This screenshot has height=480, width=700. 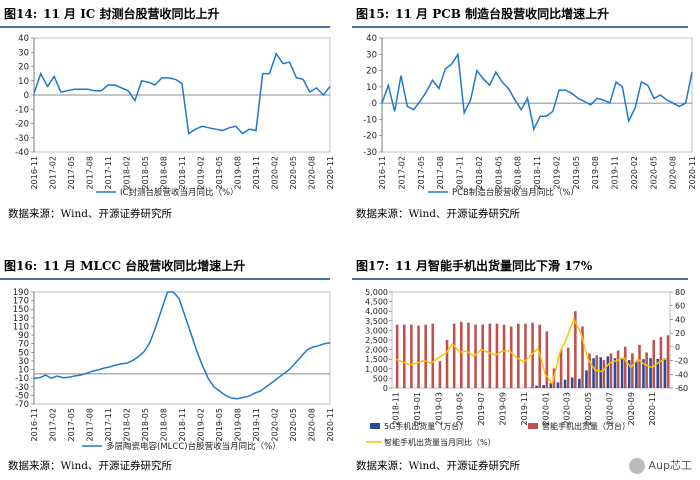 I want to click on y2-tick-label: 0, so click(x=677, y=347).